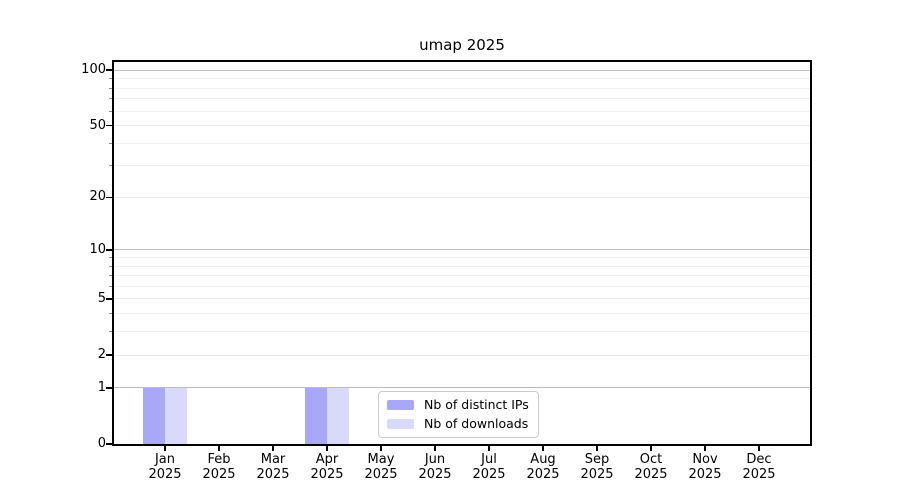  What do you see at coordinates (273, 467) in the screenshot?
I see `x-tick-label: Mar 2025` at bounding box center [273, 467].